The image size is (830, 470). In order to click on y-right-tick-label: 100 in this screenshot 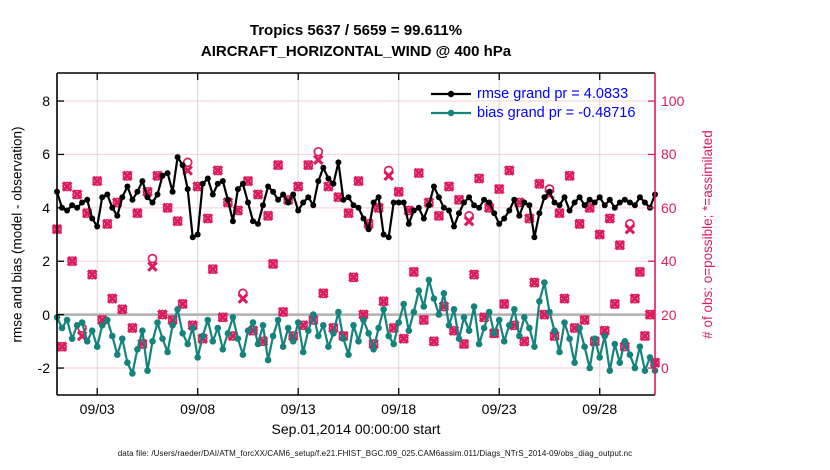, I will do `click(673, 101)`.